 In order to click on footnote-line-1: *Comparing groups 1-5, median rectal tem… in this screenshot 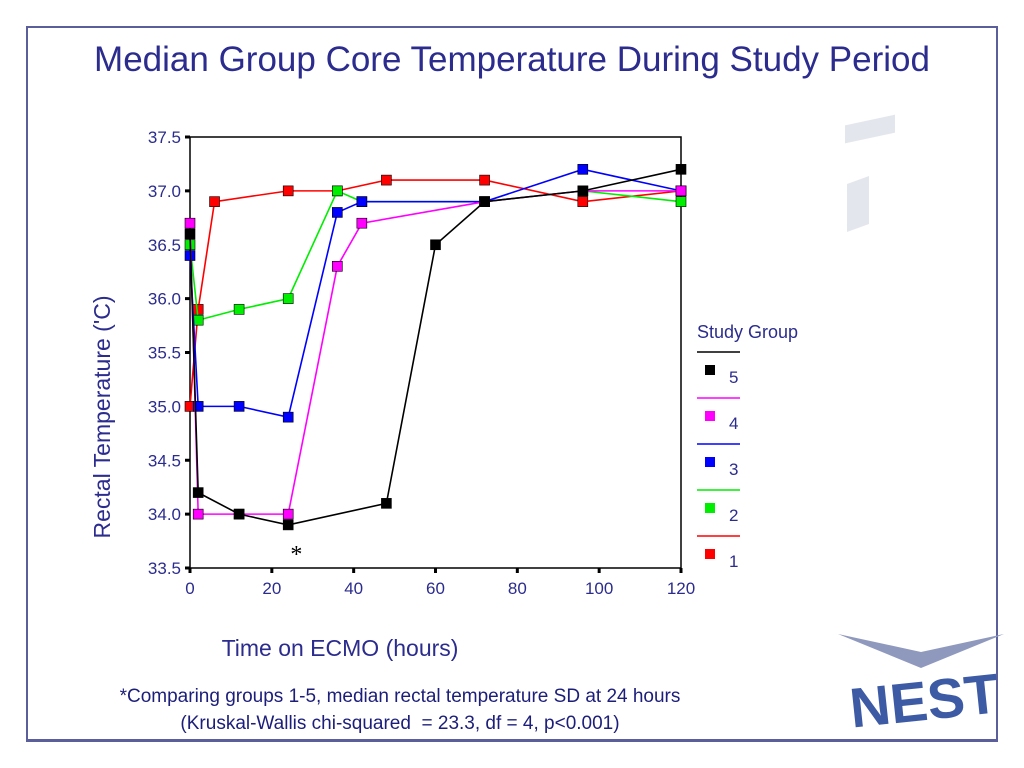, I will do `click(400, 696)`.